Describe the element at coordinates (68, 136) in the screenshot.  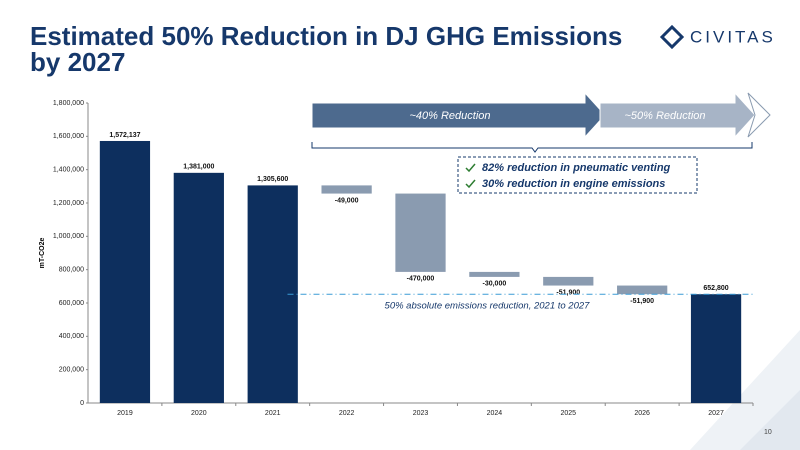
I see `y-tick-label: 1,600,000` at that location.